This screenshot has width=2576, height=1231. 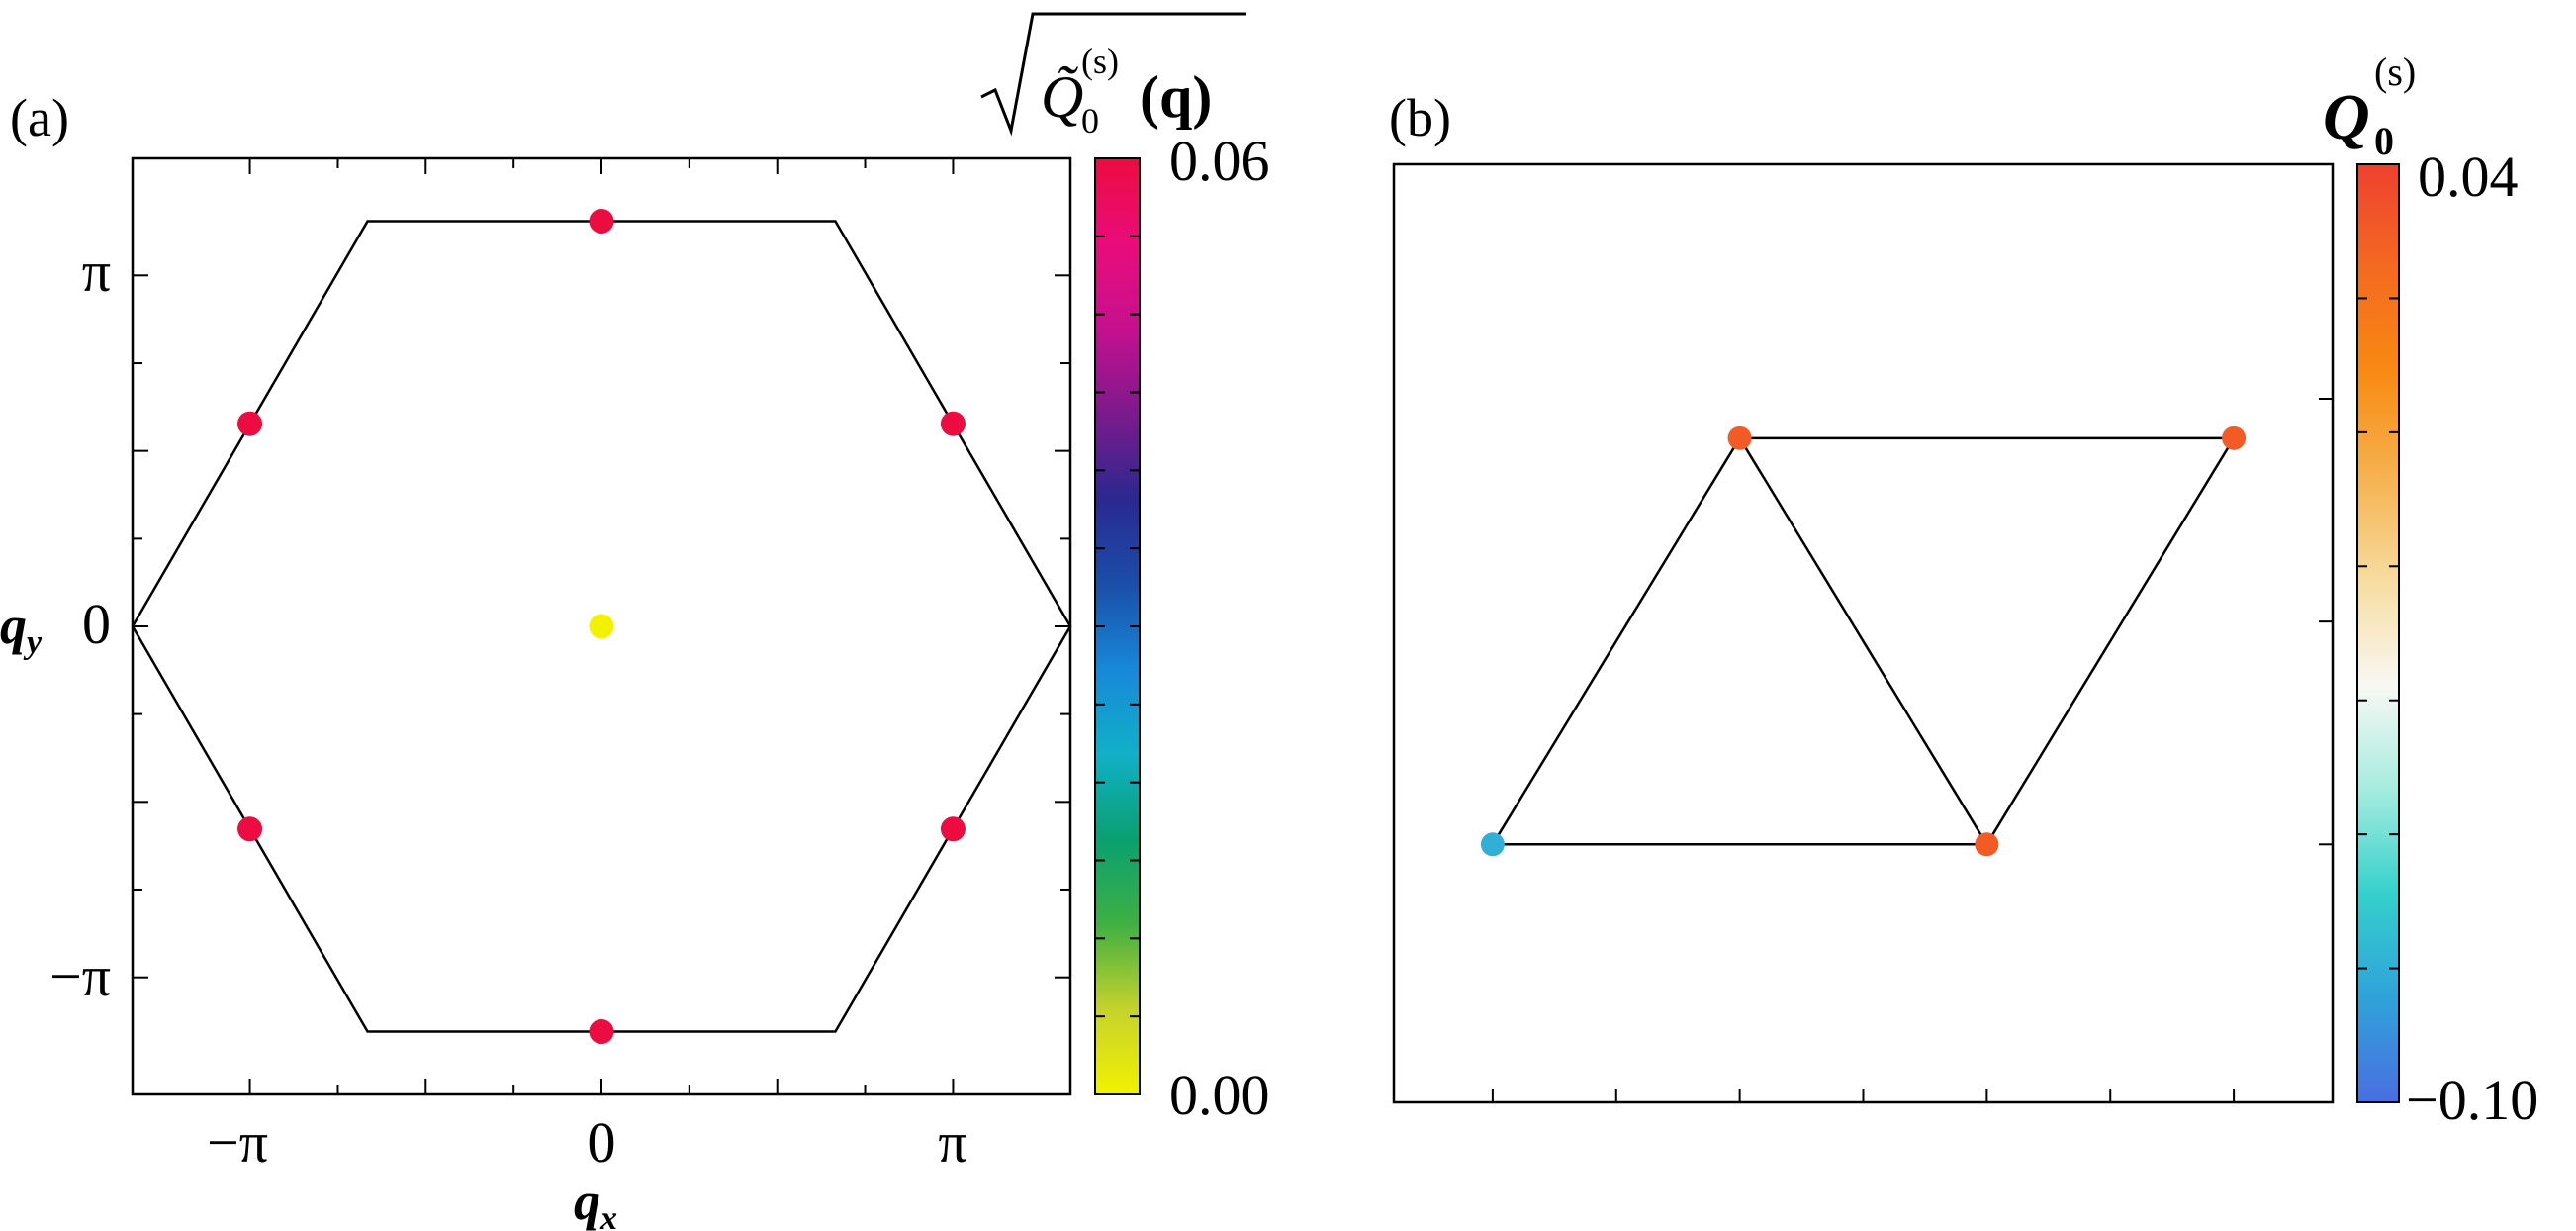 What do you see at coordinates (2347, 117) in the screenshot?
I see `svg-text: Q` at bounding box center [2347, 117].